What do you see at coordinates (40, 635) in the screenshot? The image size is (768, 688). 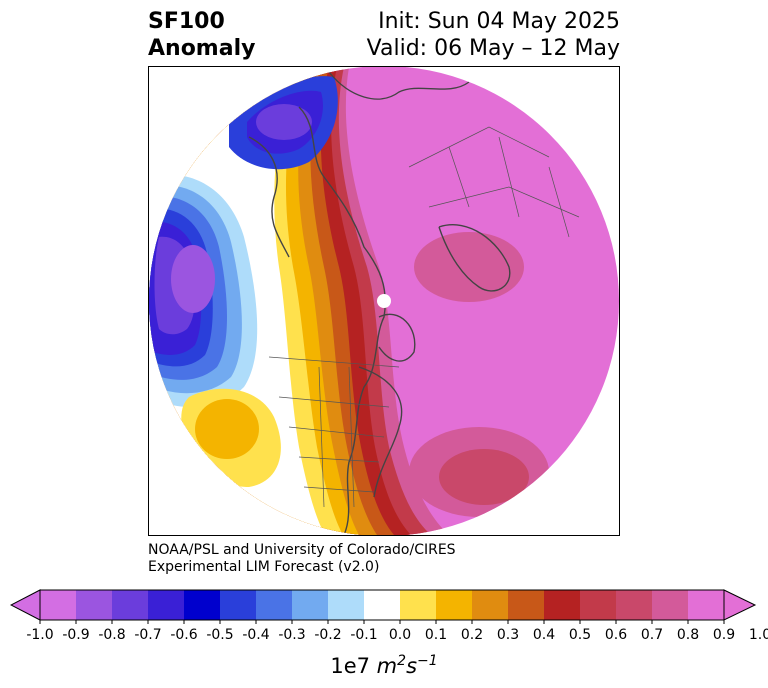 I see `colorbar-tick-label: -1.0` at bounding box center [40, 635].